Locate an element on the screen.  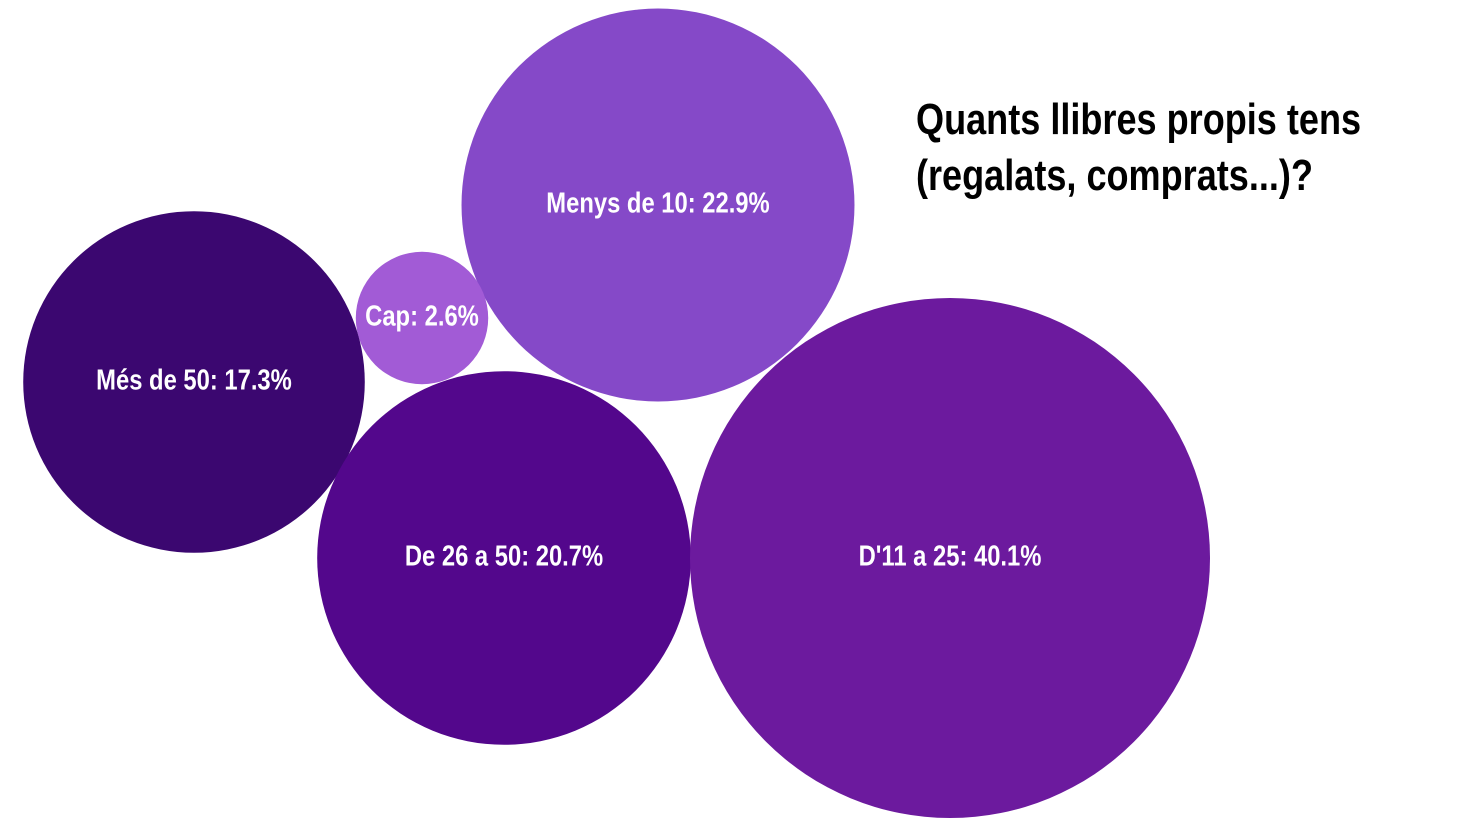
data-label: Més de 50: 17.3% is located at coordinates (194, 381).